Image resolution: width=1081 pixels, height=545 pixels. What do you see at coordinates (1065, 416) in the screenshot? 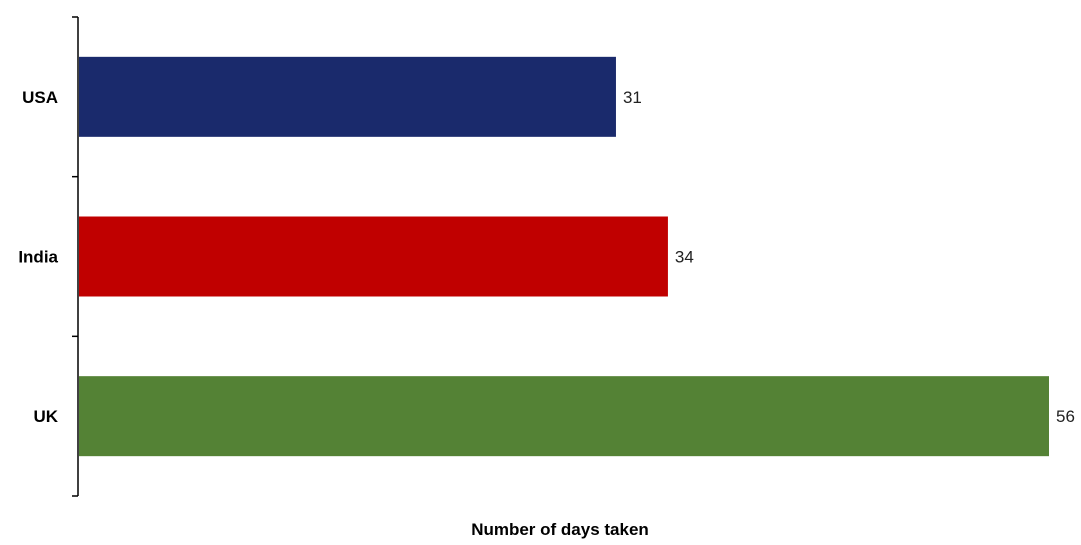
I see `data-label-uk: 56` at bounding box center [1065, 416].